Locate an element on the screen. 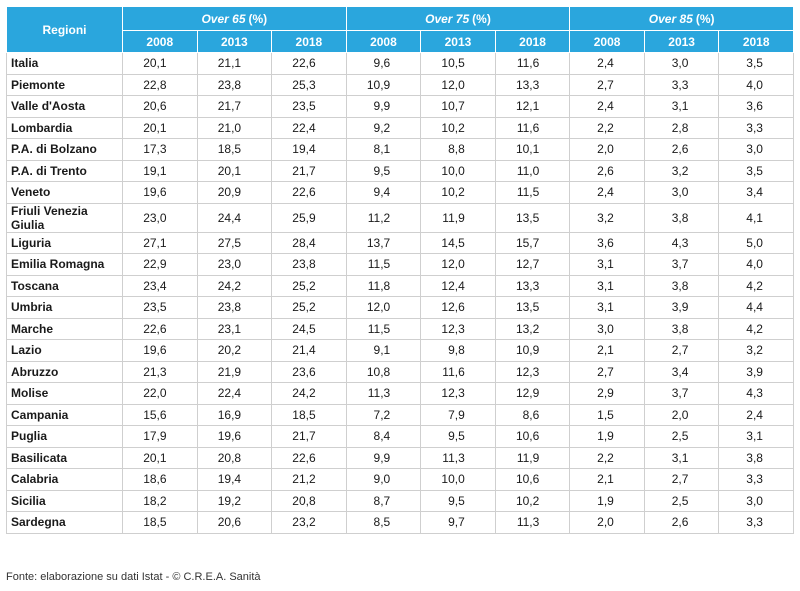 This screenshot has width=800, height=591. value-cell: 8,7 is located at coordinates (383, 500).